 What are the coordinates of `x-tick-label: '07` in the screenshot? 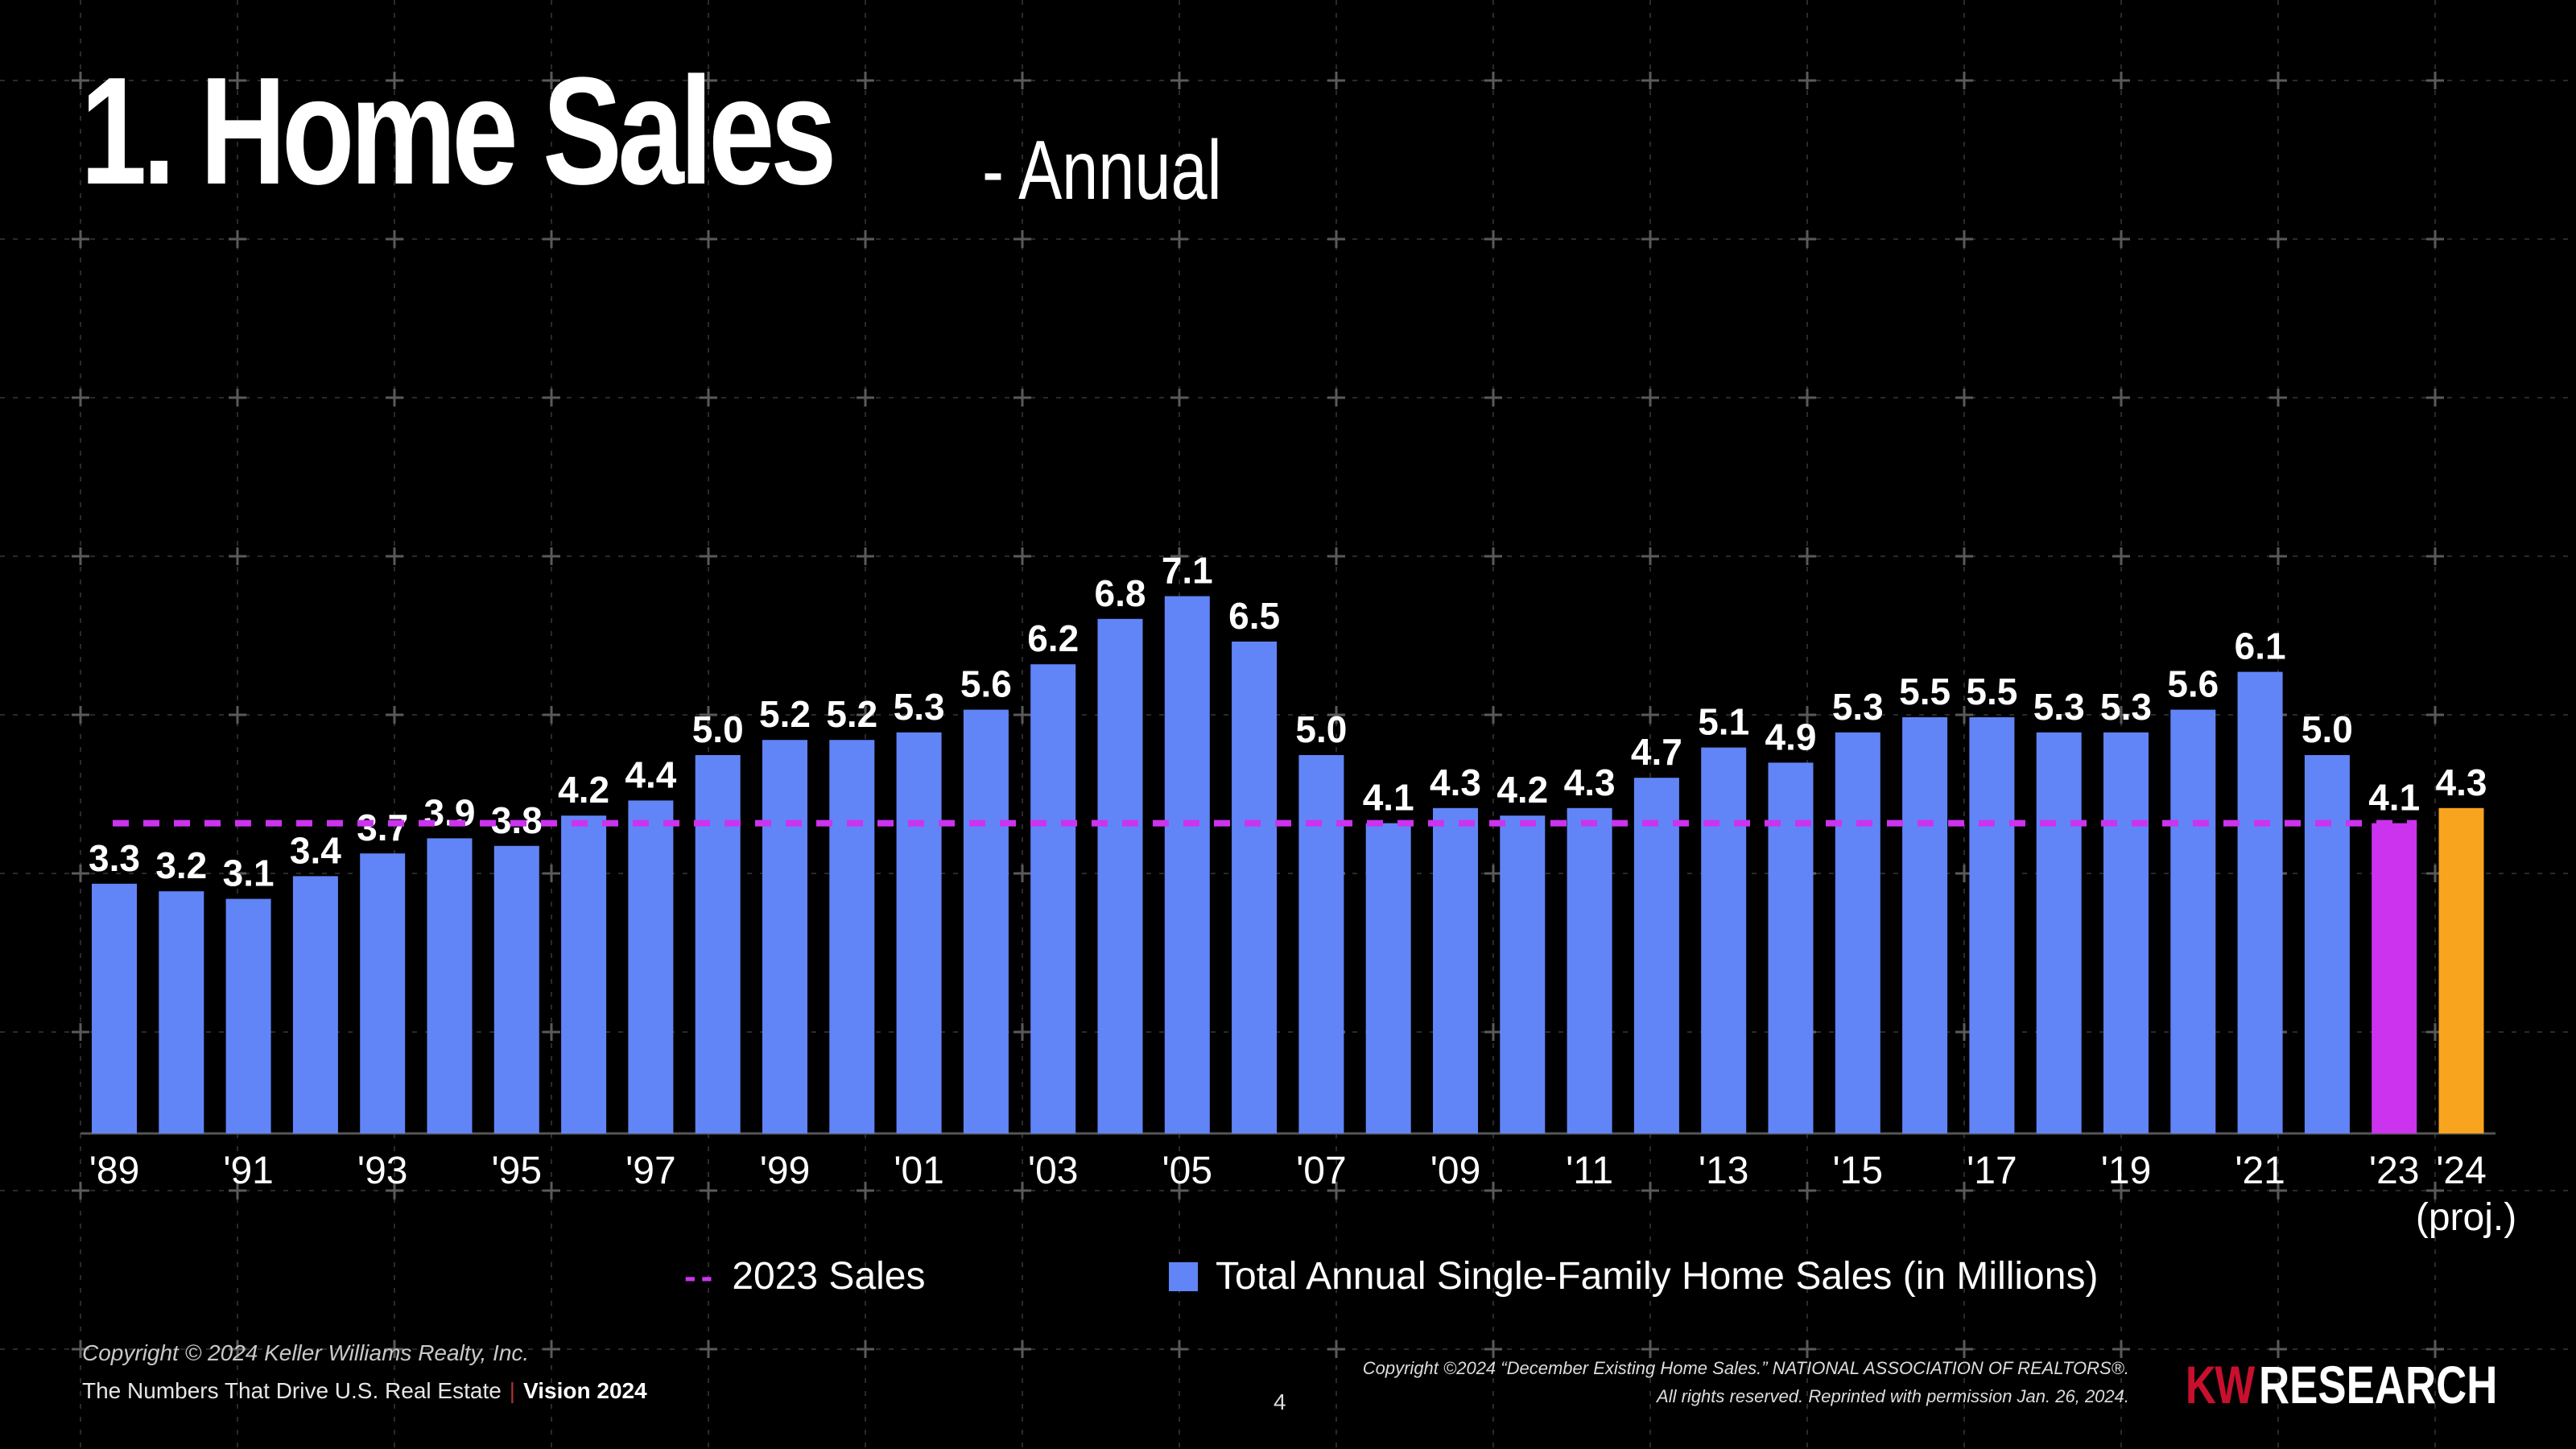 It's located at (1321, 1171).